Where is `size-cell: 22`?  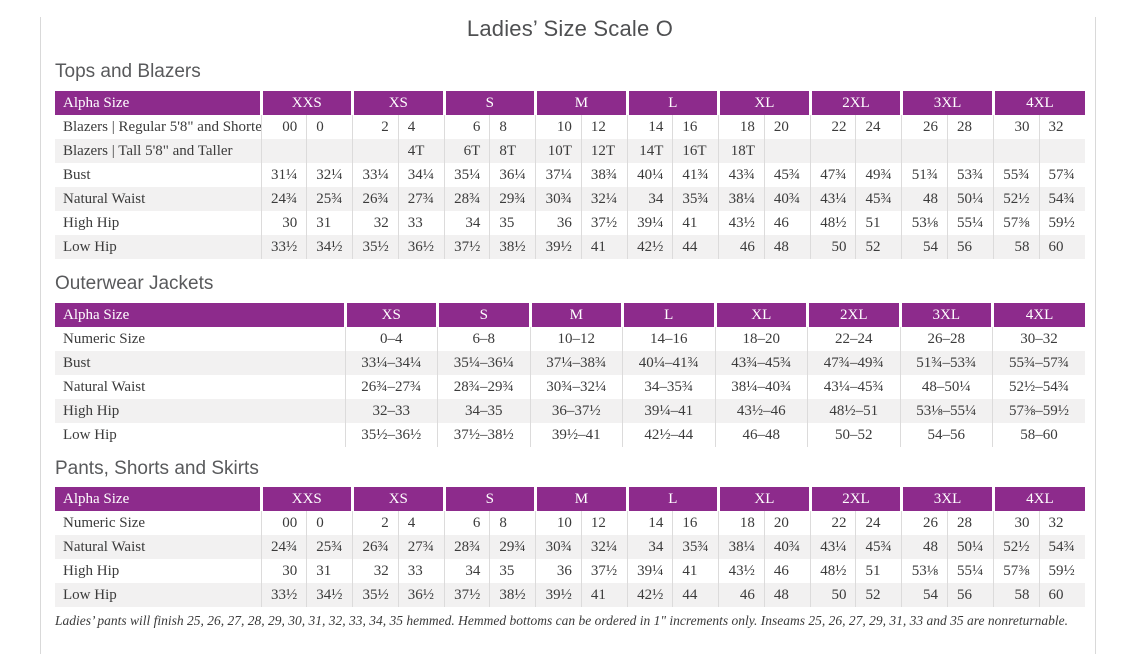 size-cell: 22 is located at coordinates (832, 523).